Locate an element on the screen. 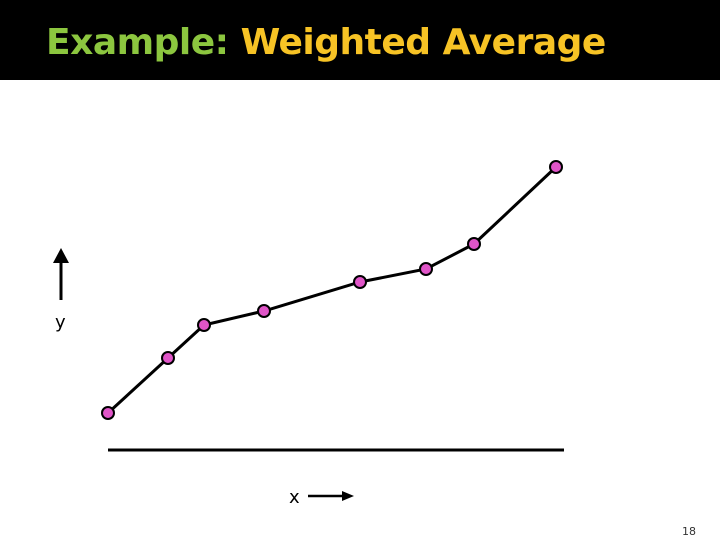 Image resolution: width=720 pixels, height=540 pixels. title-bar is located at coordinates (360, 40).